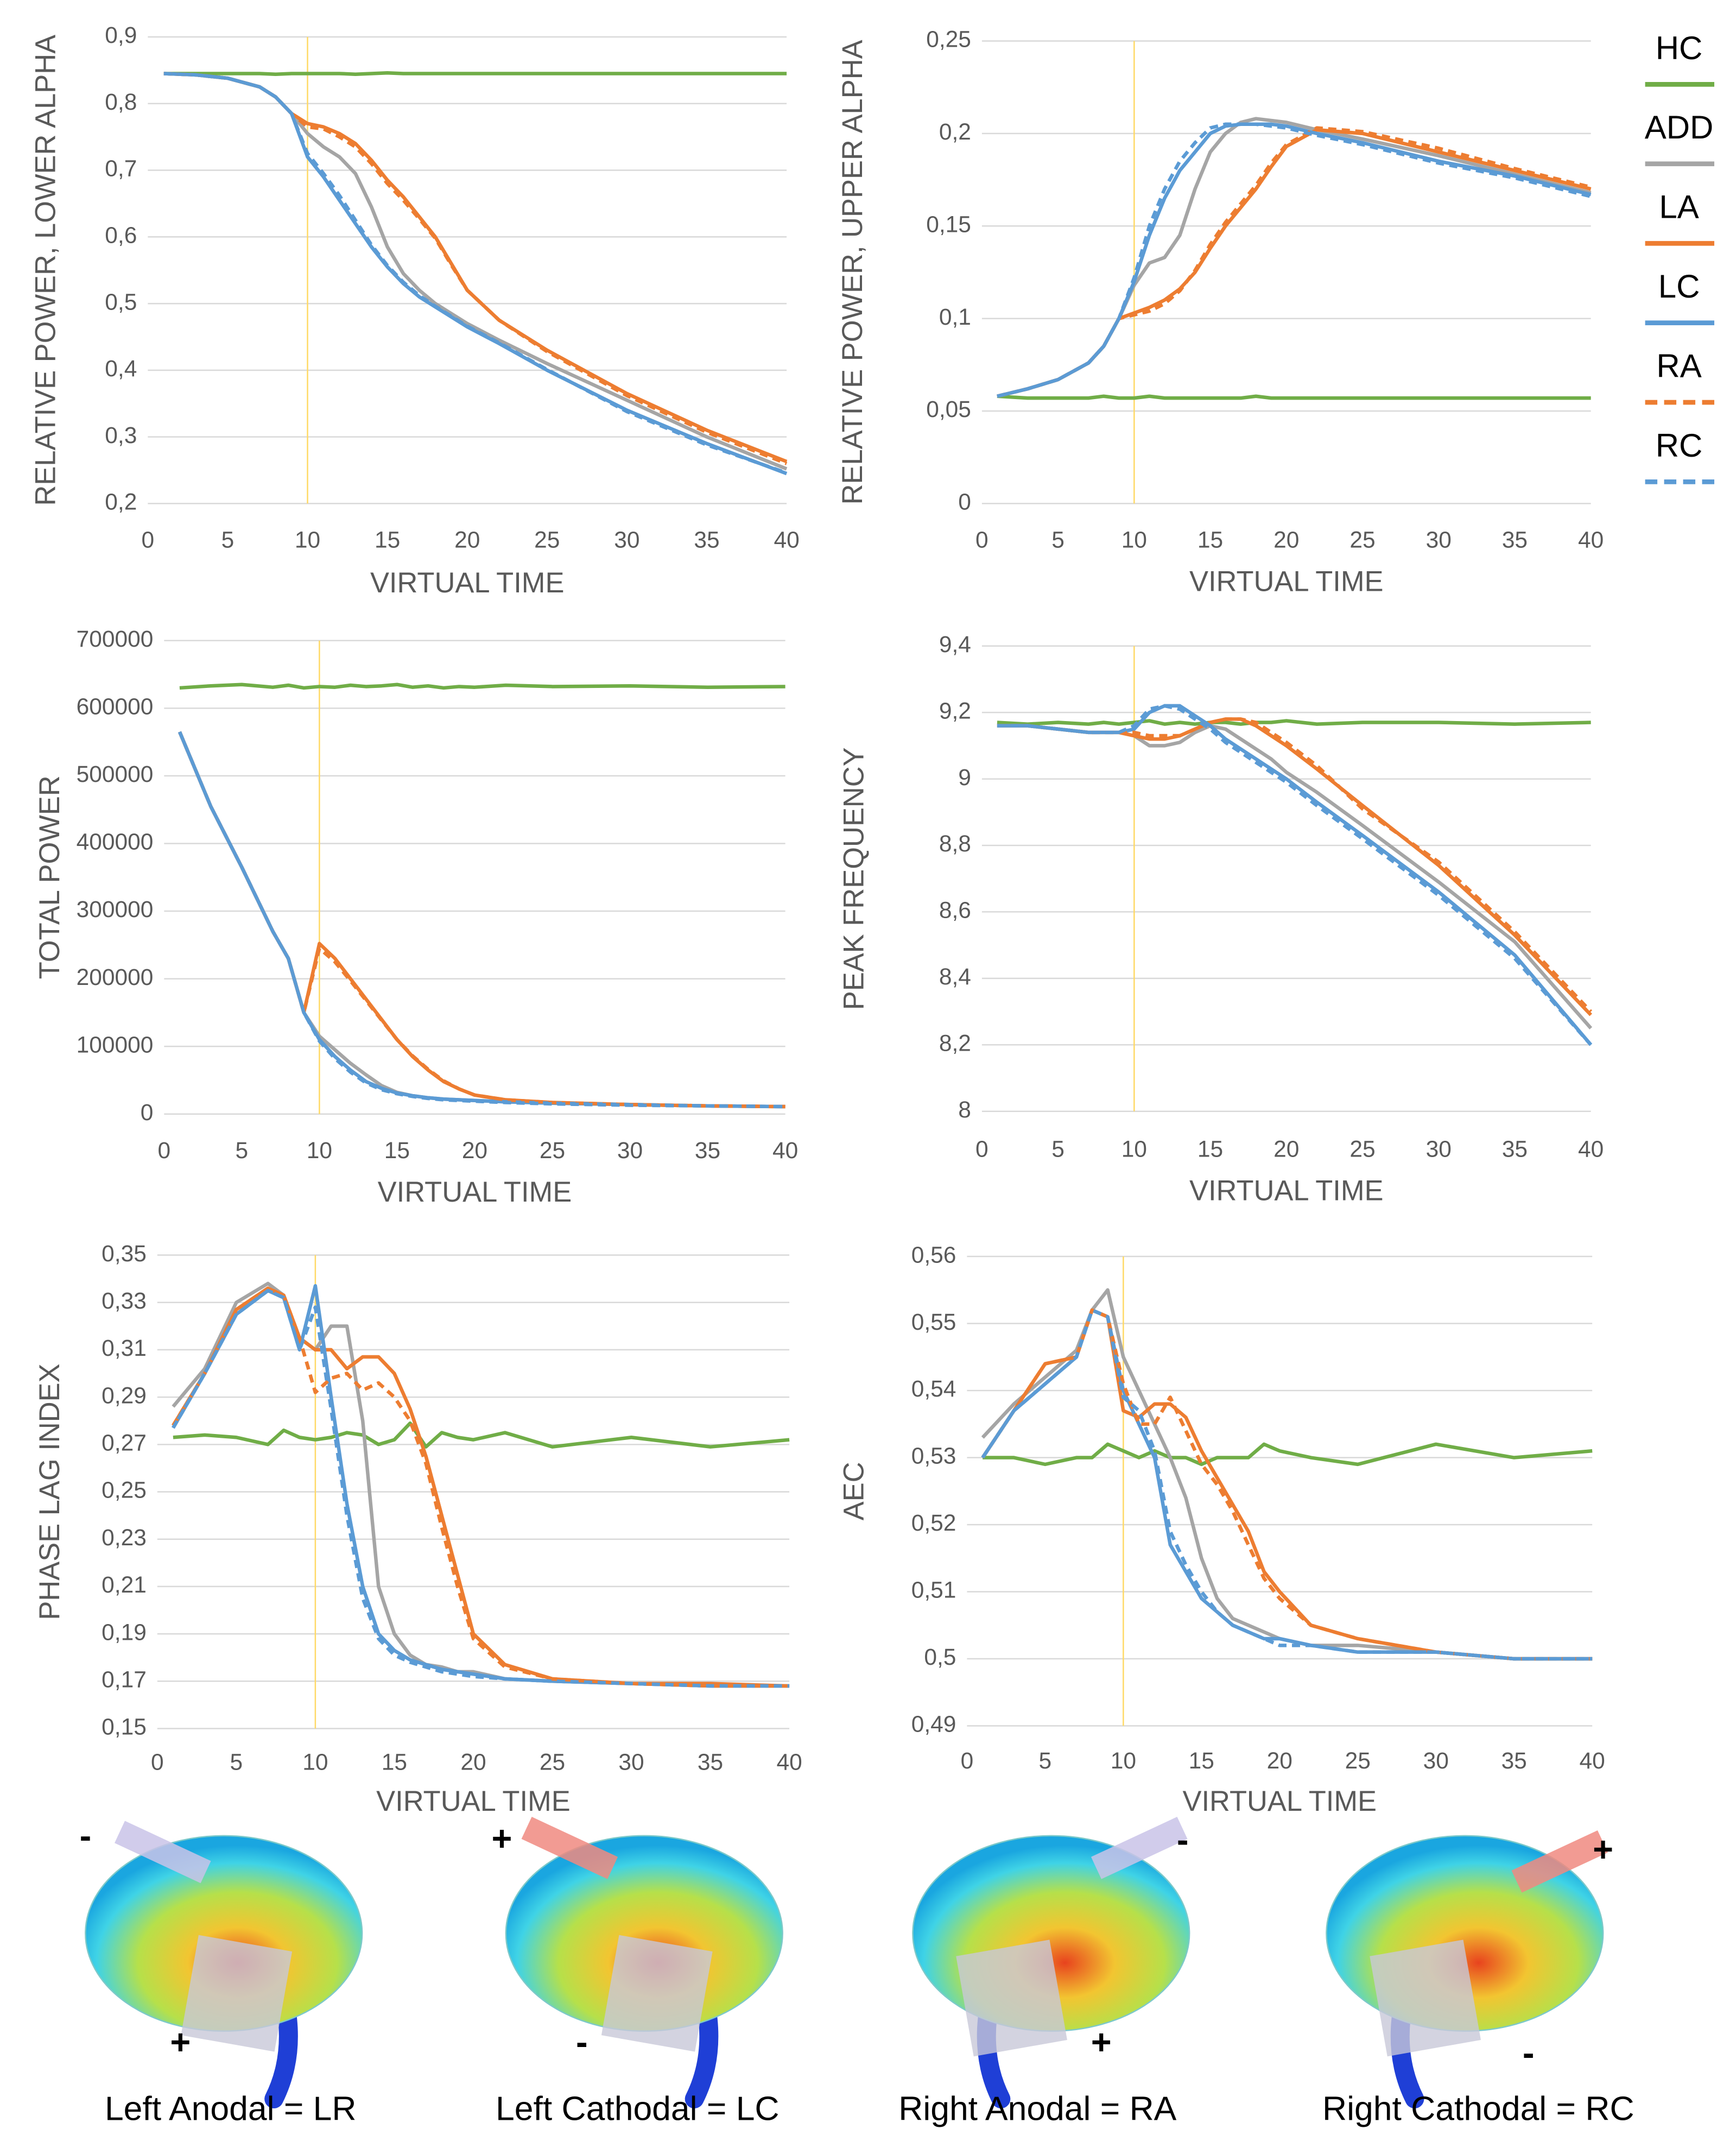 This screenshot has width=1736, height=2148. What do you see at coordinates (125, 1395) in the screenshot?
I see `y-tick-label: 0,29` at bounding box center [125, 1395].